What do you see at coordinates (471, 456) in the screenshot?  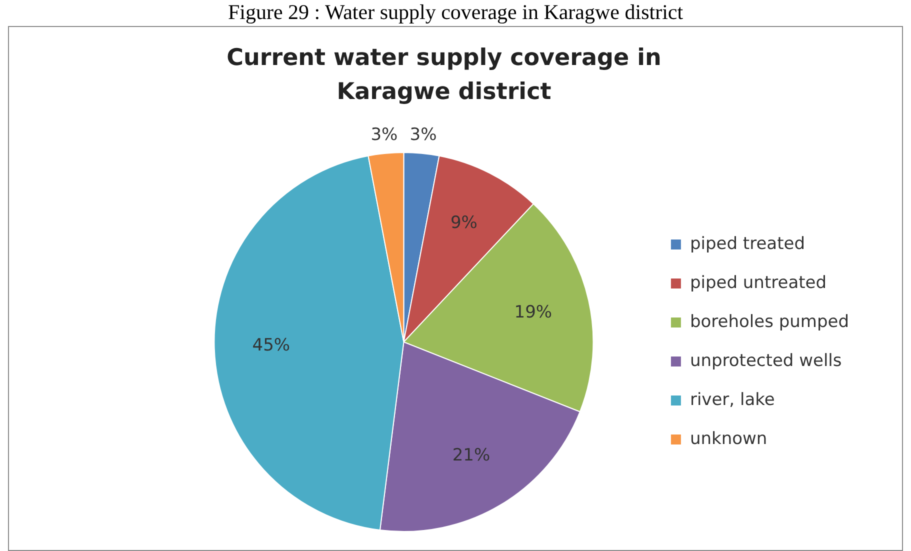 I see `data-label: 21%` at bounding box center [471, 456].